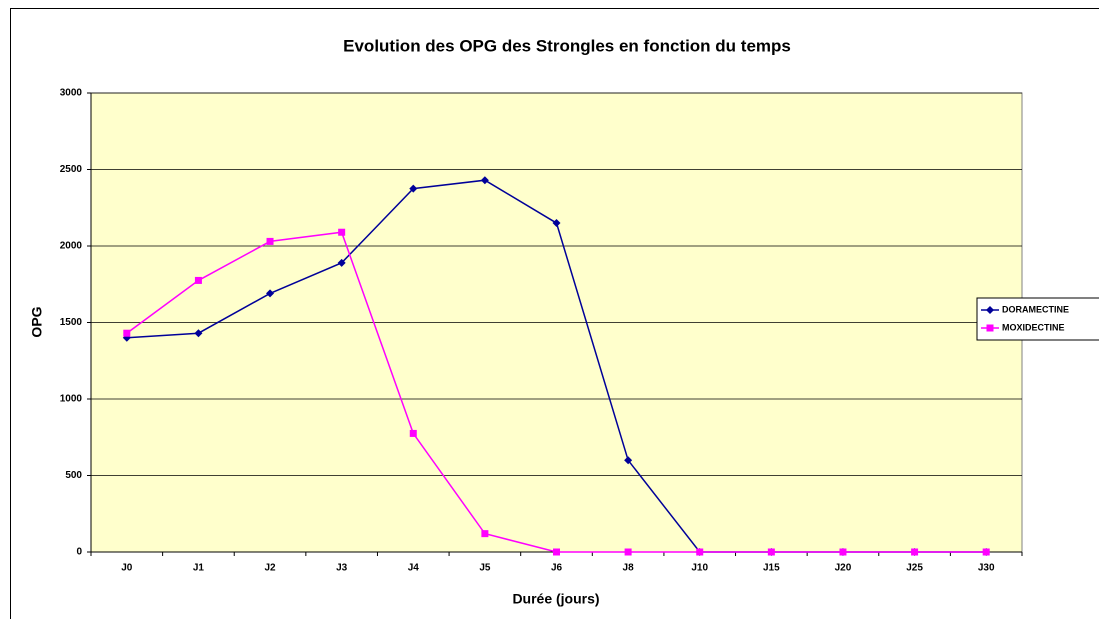 This screenshot has height=619, width=1099. Describe the element at coordinates (555, 599) in the screenshot. I see `x-axis-label: Durée (jours)` at that location.